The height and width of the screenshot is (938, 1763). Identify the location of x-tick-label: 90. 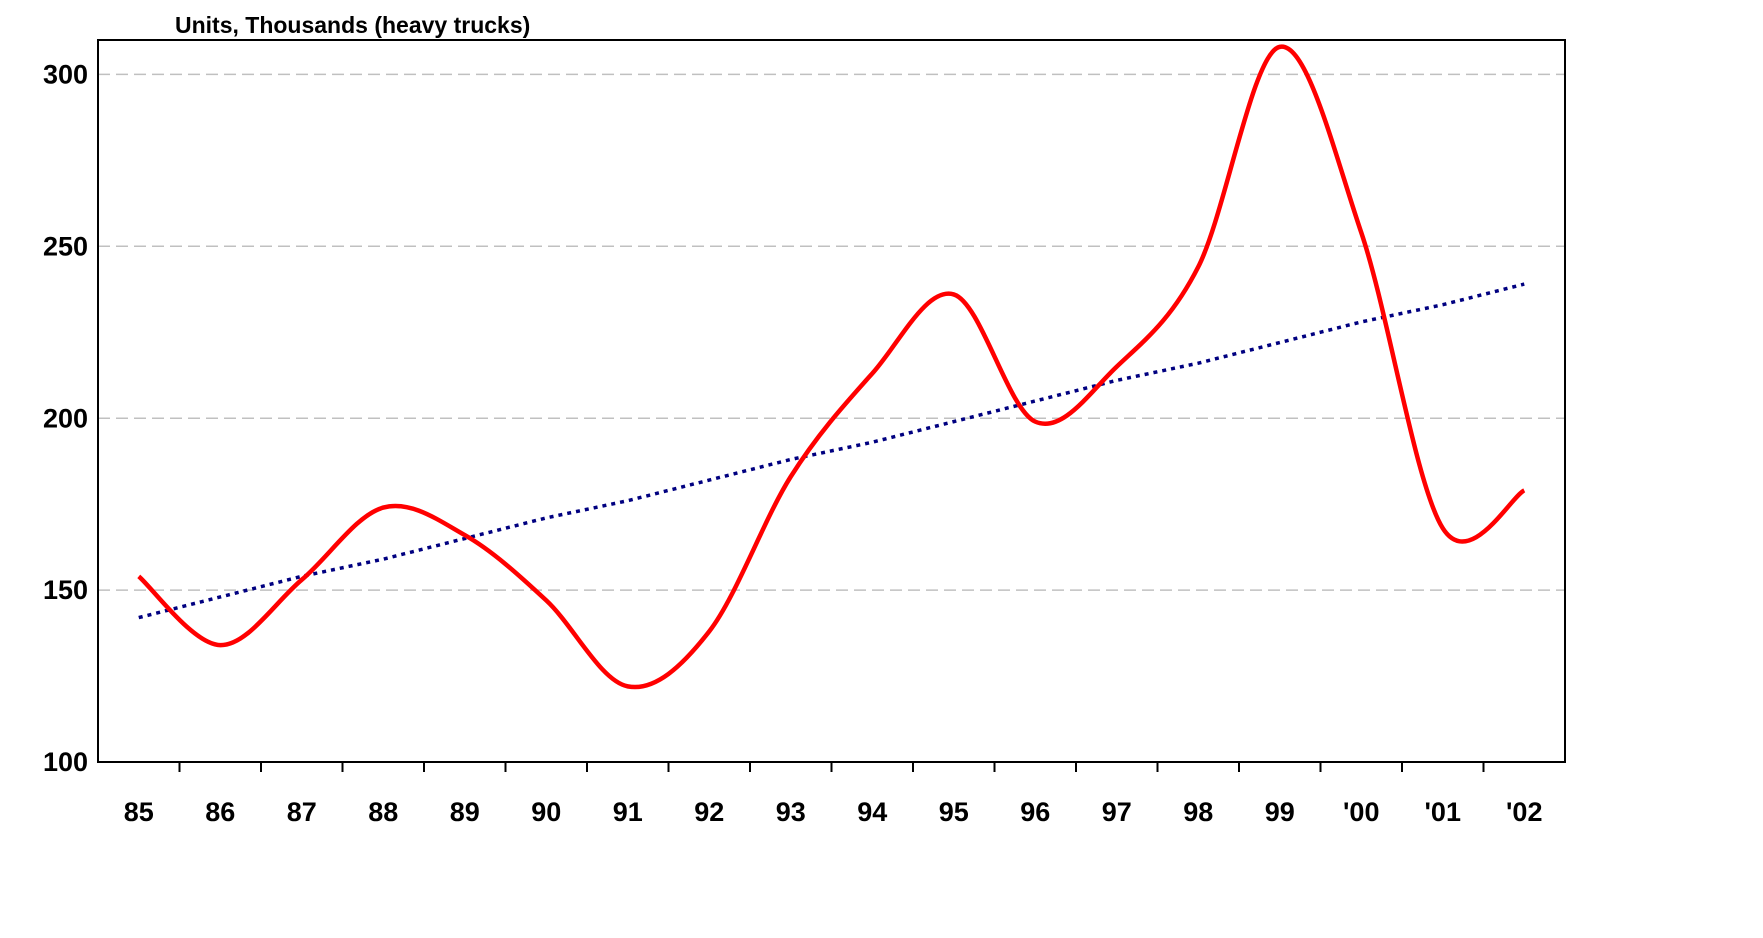
(546, 812).